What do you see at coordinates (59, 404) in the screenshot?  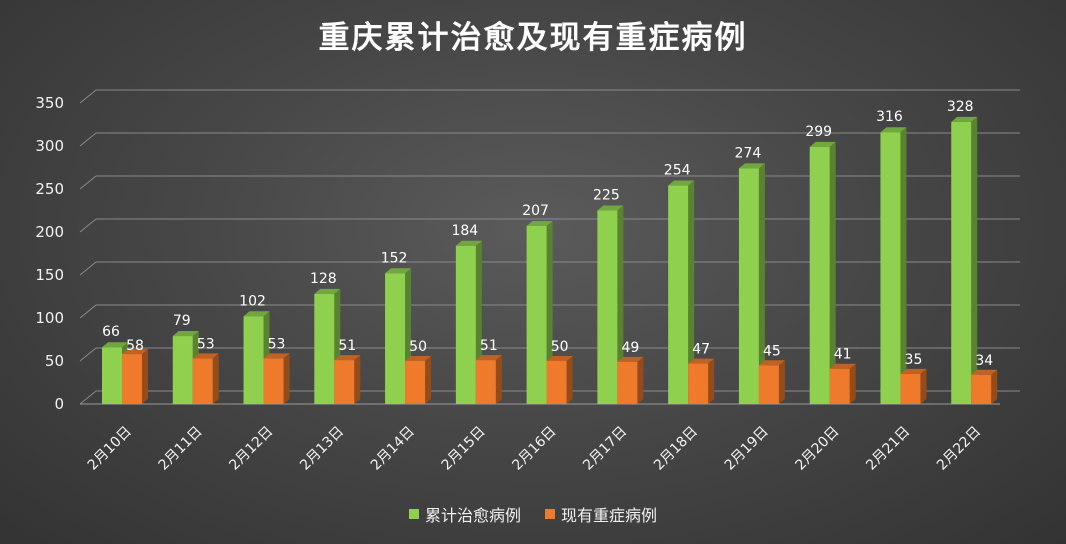 I see `y-tick-label: 0` at bounding box center [59, 404].